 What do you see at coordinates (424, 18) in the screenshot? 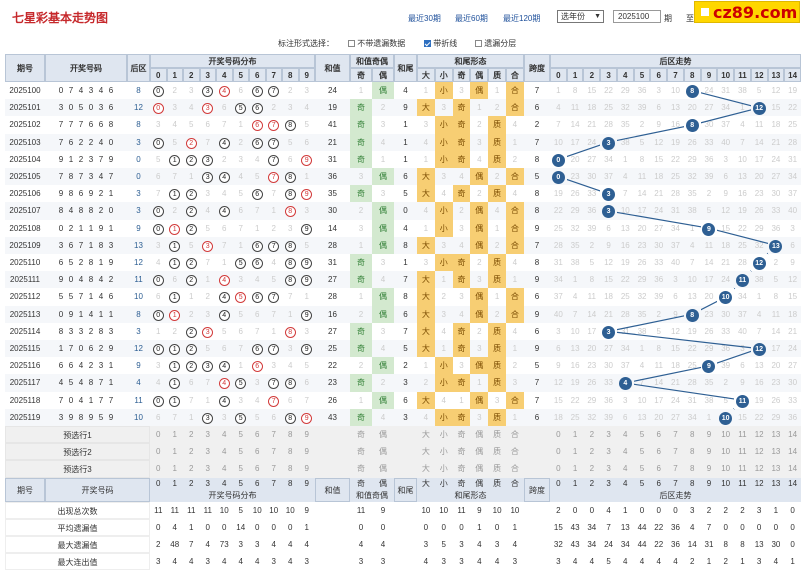
I see `link-recent-30: 最近30期` at bounding box center [424, 18].